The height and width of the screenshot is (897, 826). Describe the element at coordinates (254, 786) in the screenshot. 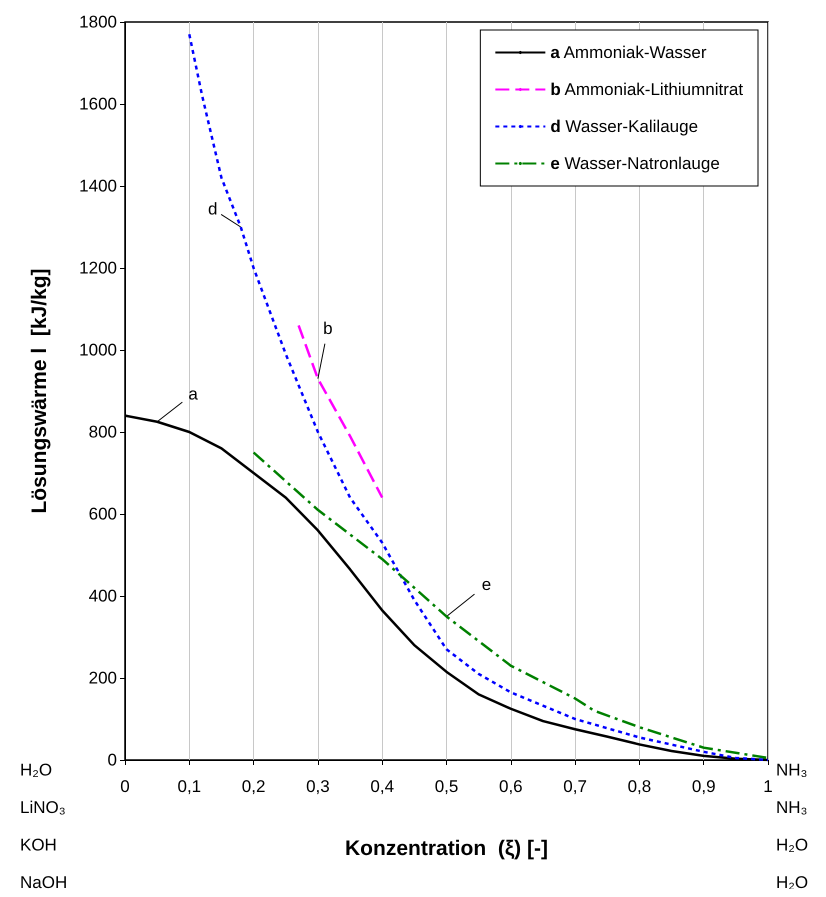

I see `x-tick-label: 0,2` at that location.